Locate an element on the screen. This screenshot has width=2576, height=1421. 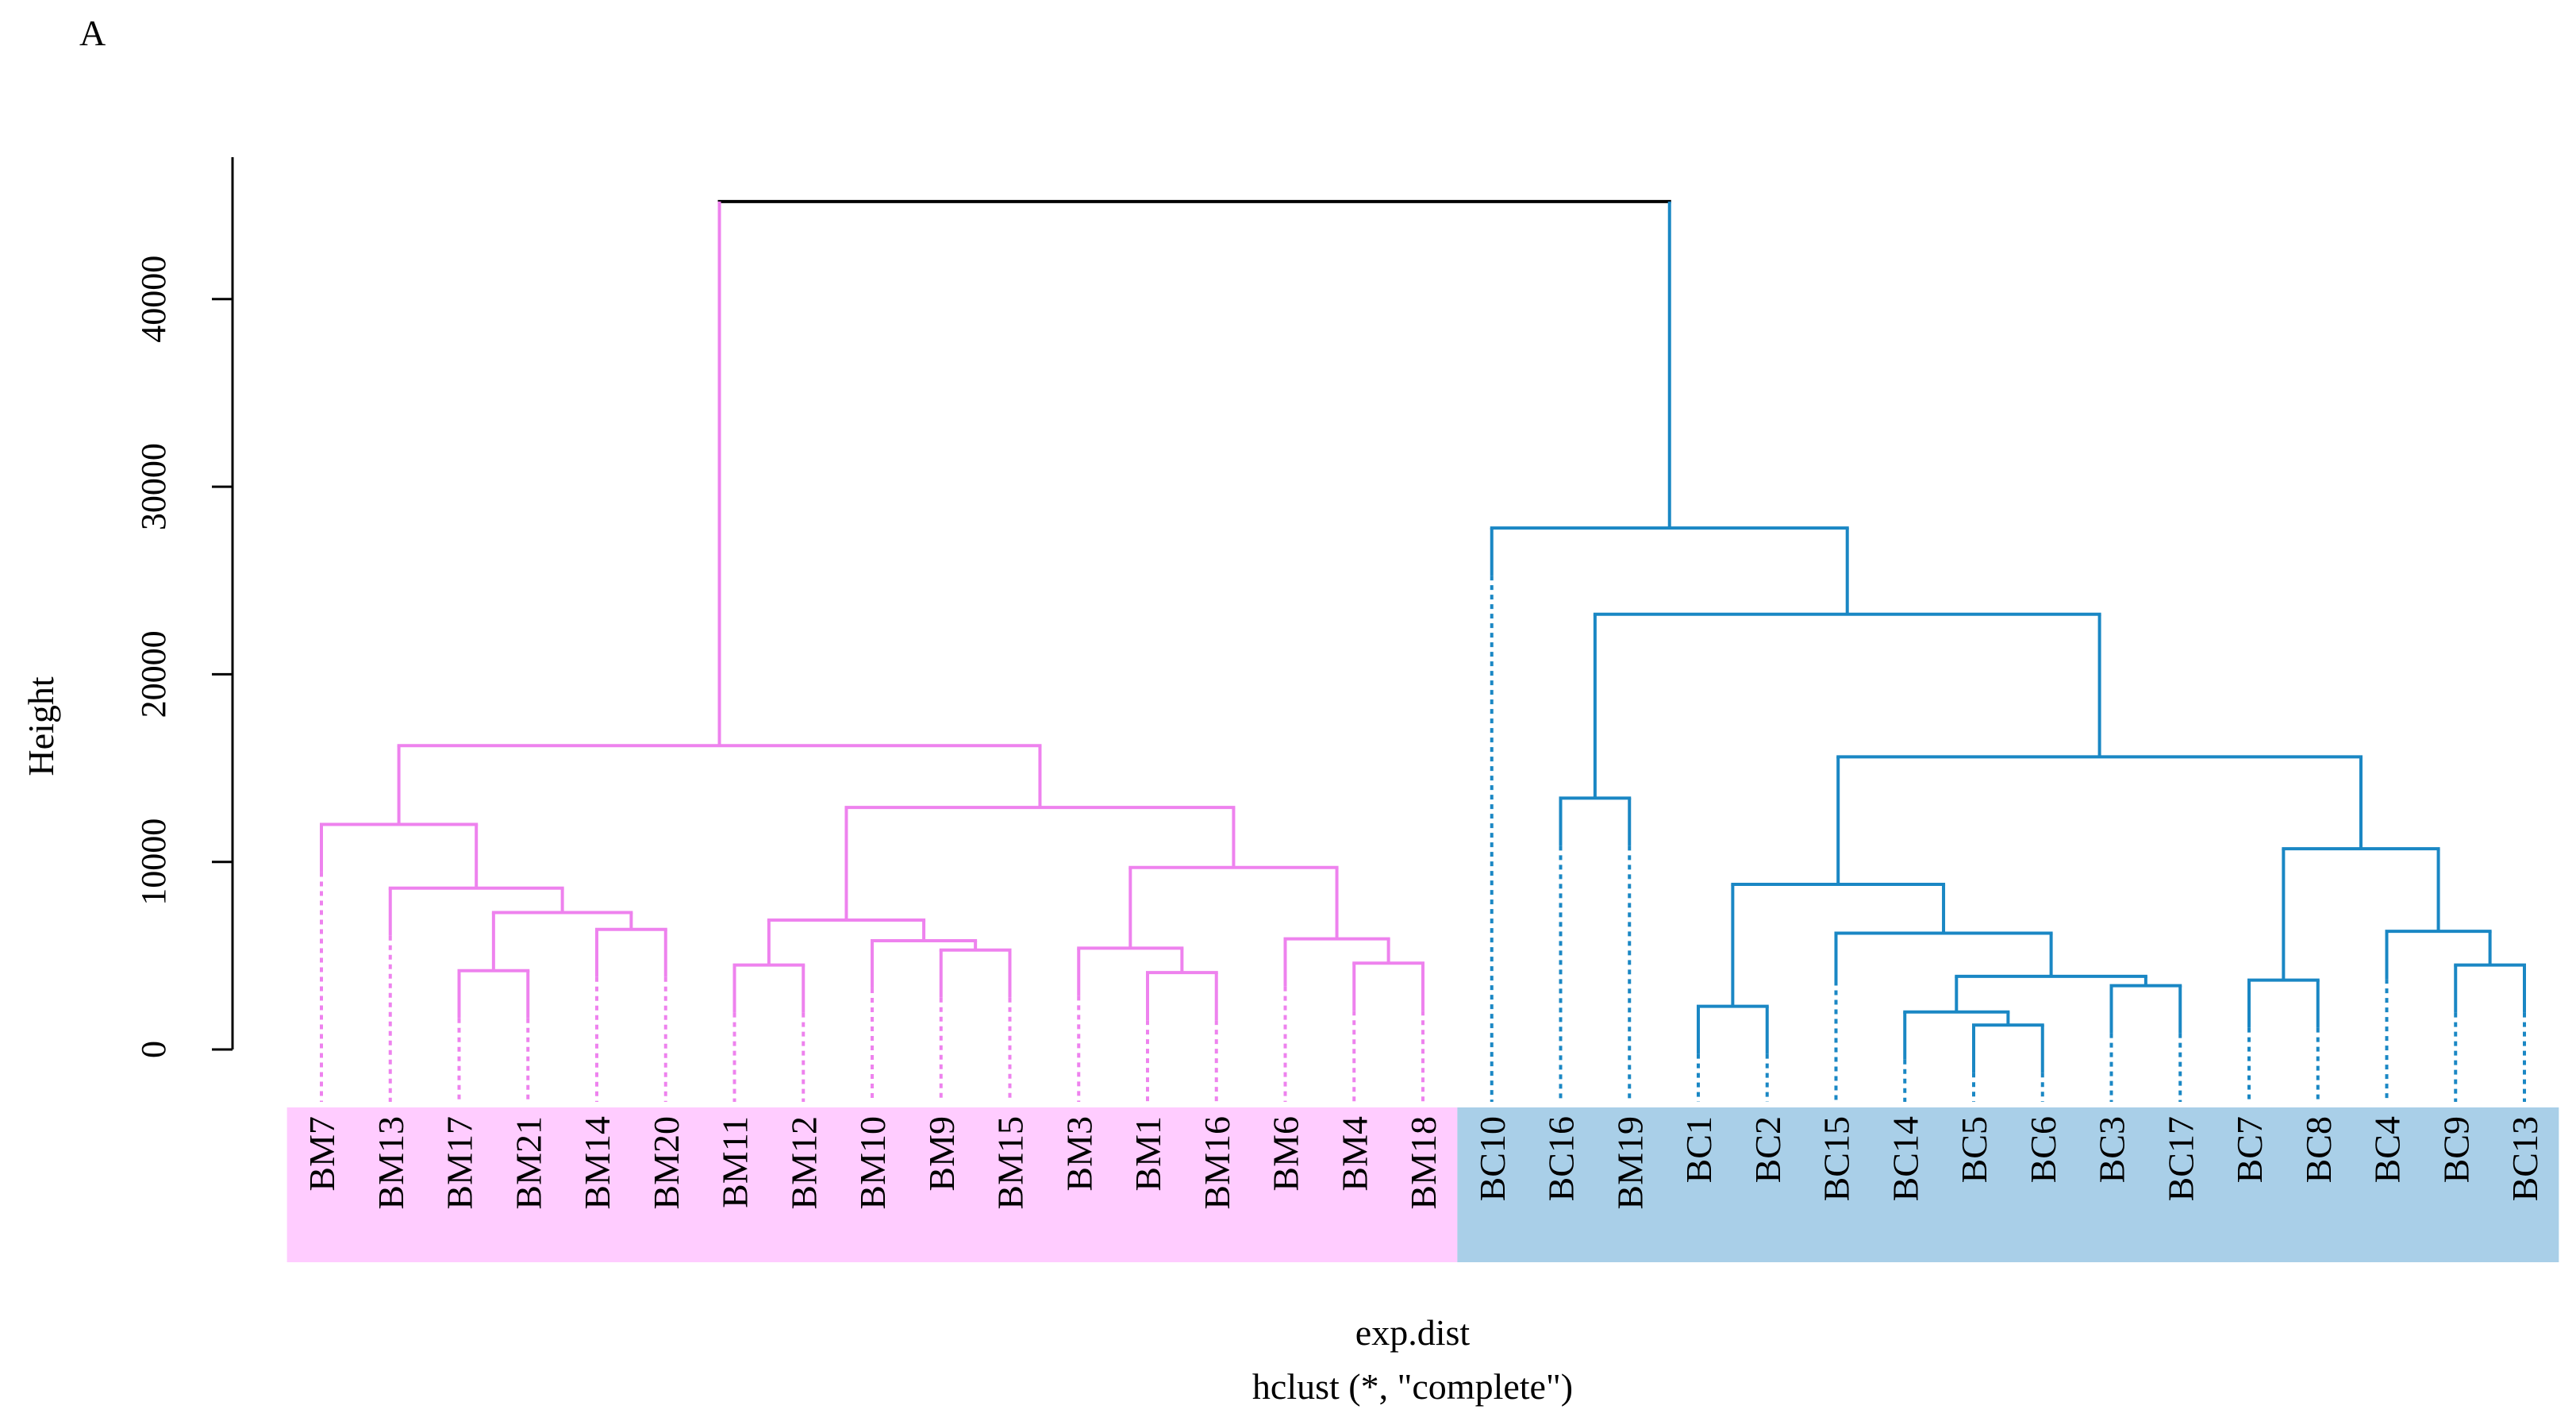
group-bands is located at coordinates (1422, 1184).